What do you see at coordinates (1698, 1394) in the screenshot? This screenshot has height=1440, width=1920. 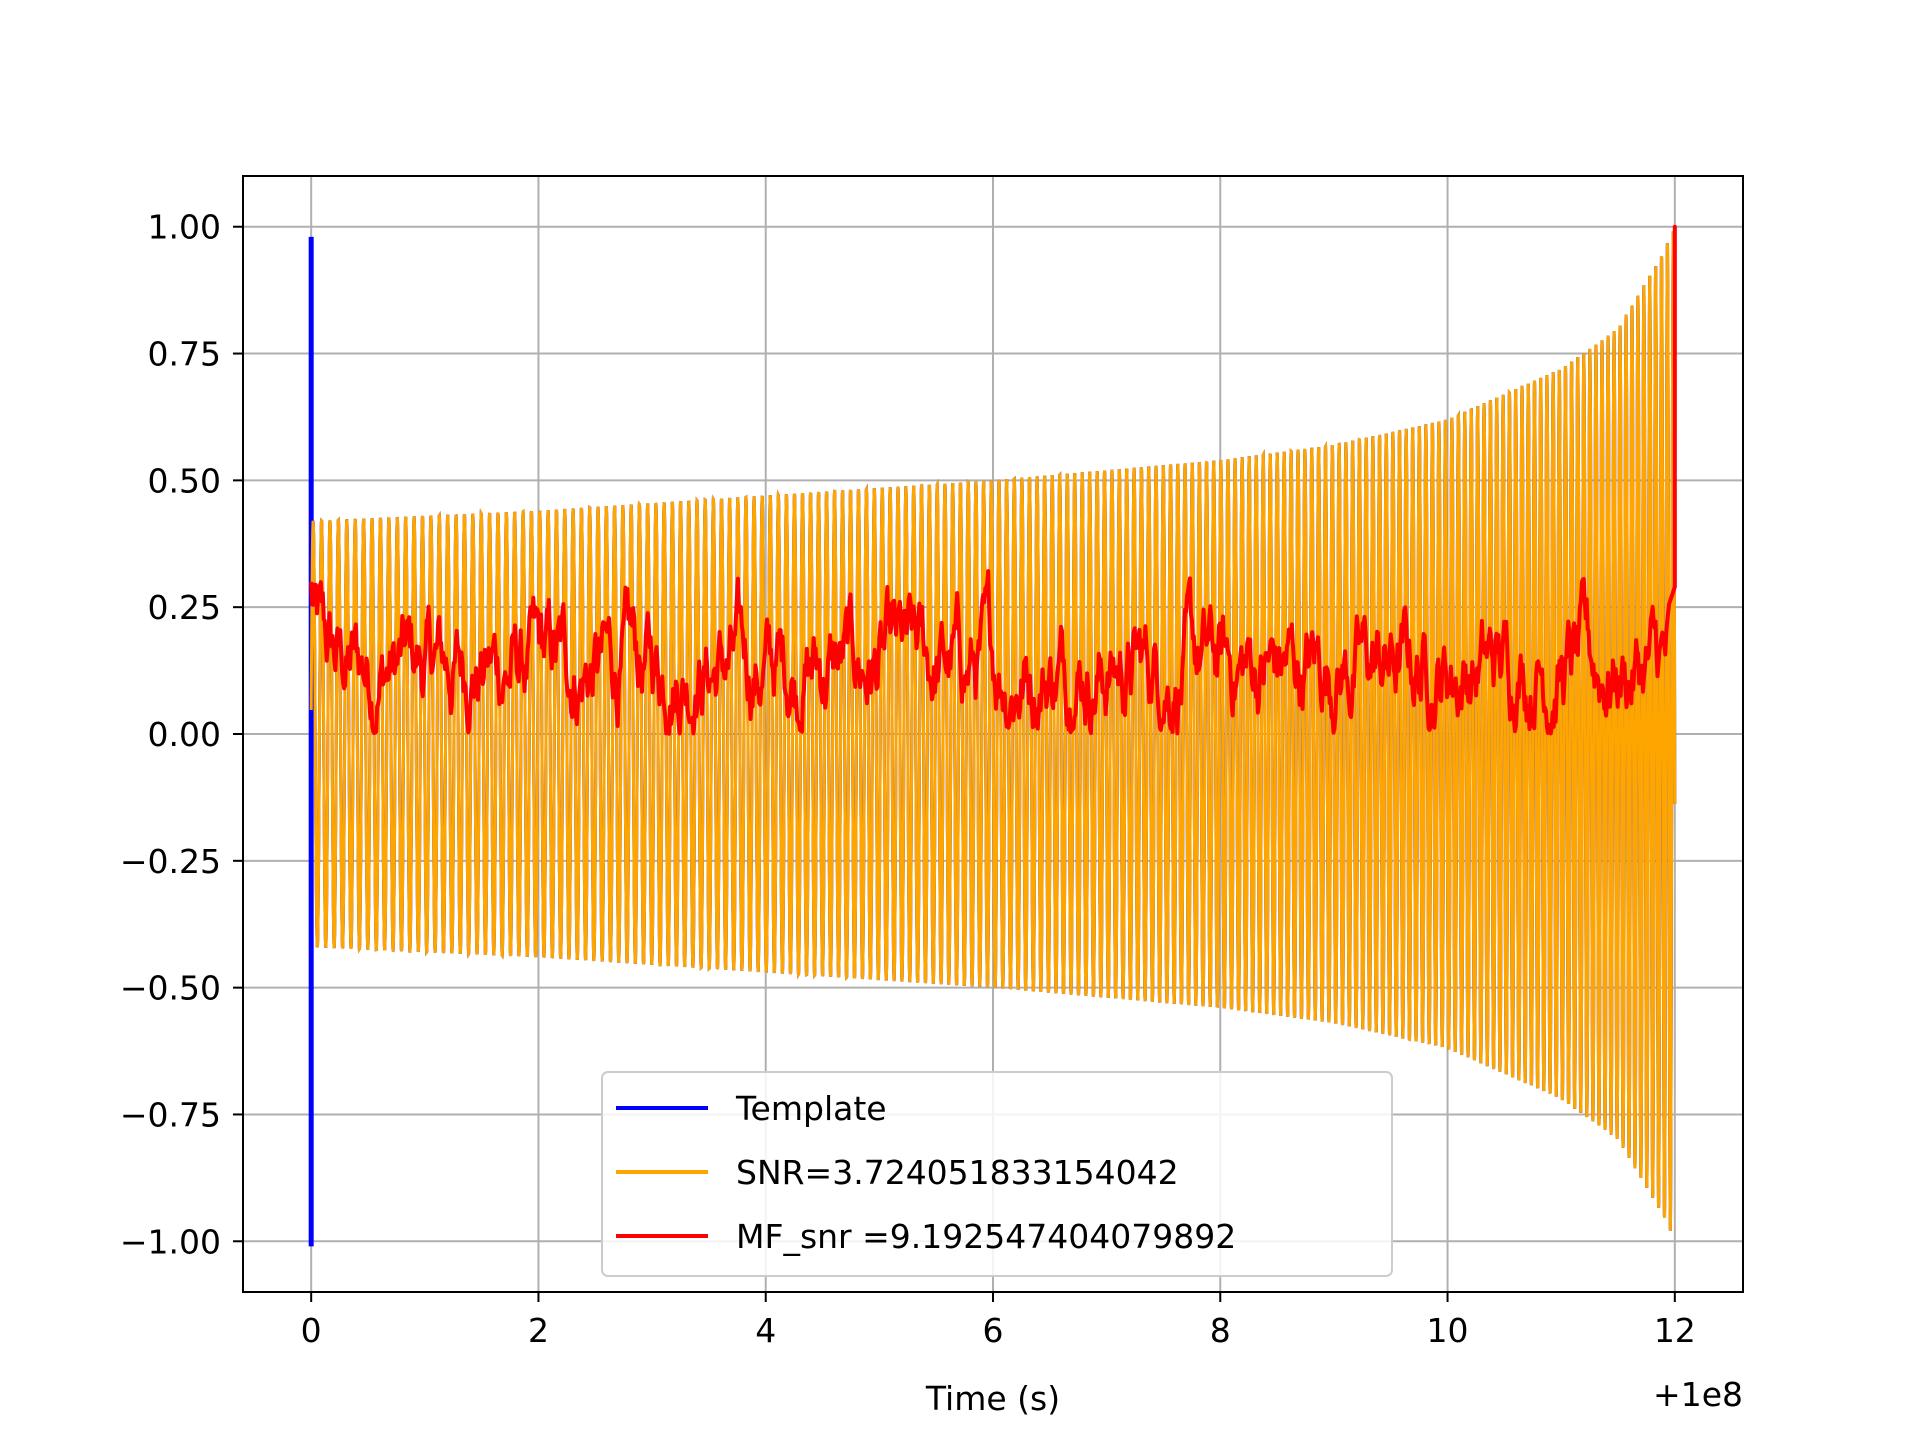 I see `x-axis-offset-label: +1e8` at bounding box center [1698, 1394].